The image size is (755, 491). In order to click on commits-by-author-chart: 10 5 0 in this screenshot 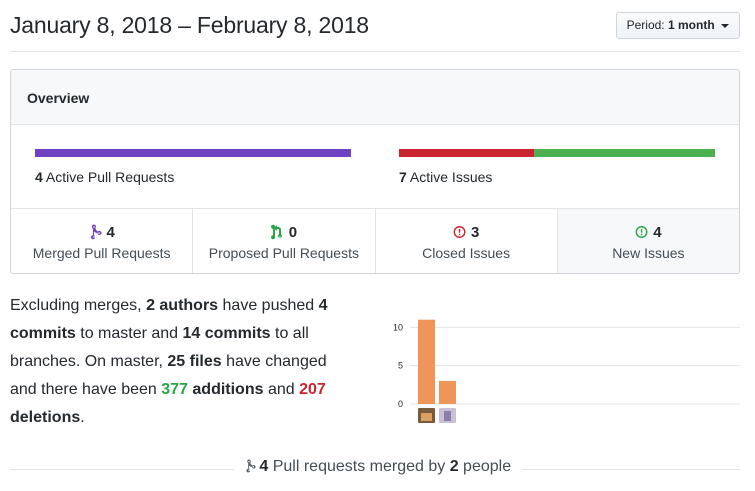, I will do `click(566, 371)`.